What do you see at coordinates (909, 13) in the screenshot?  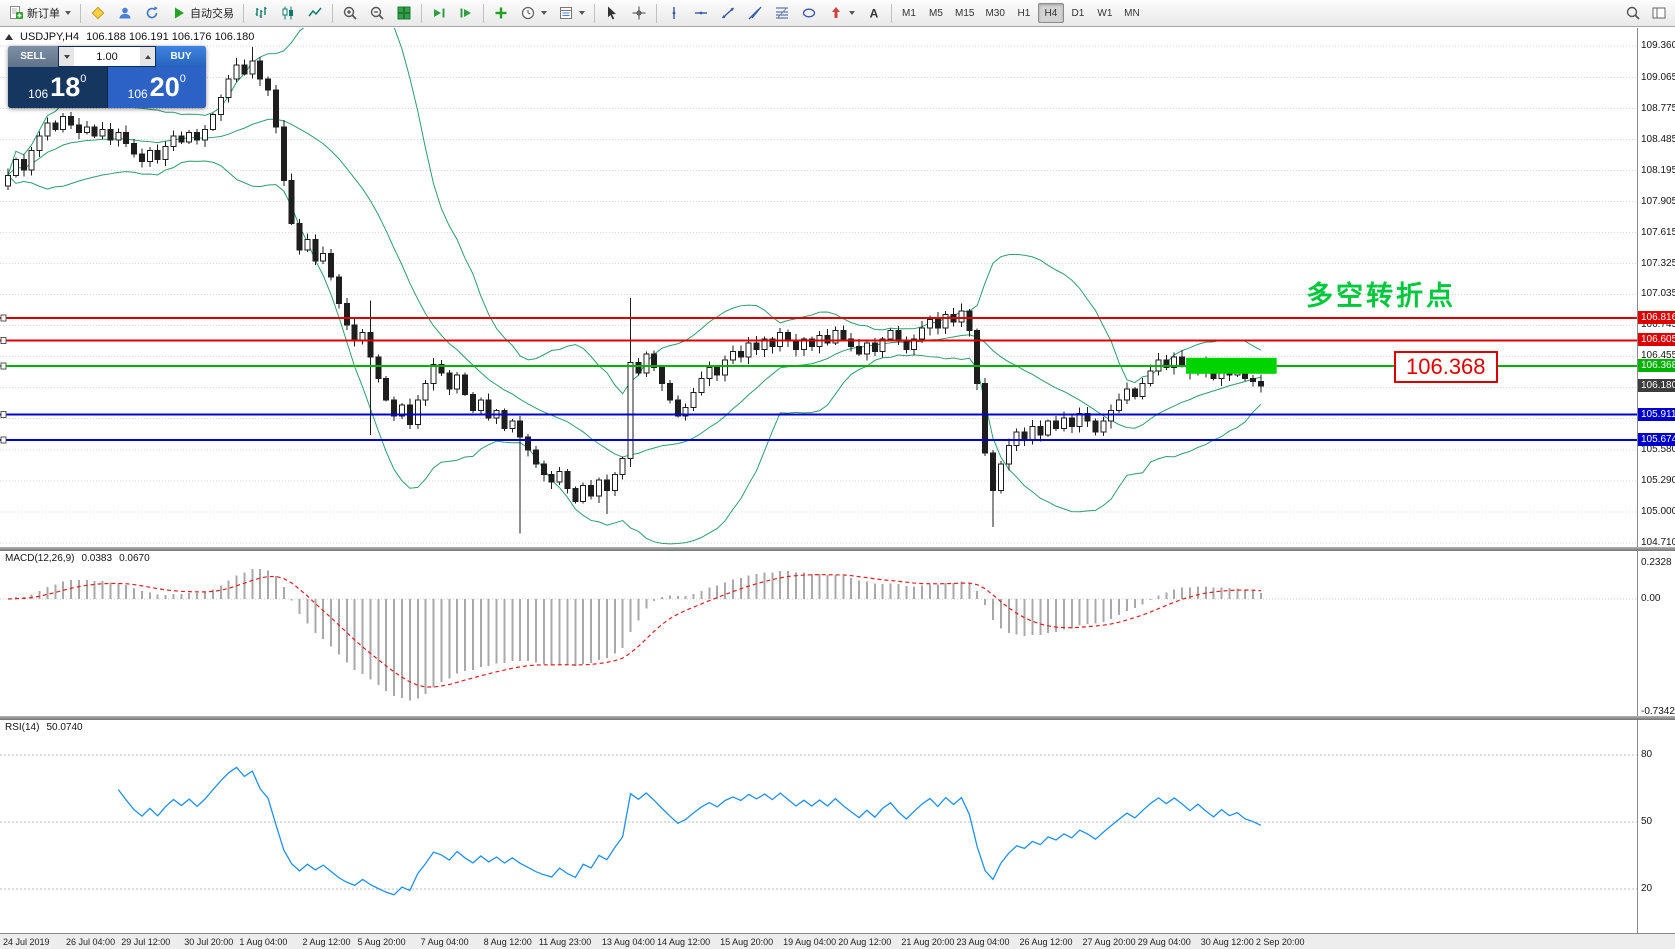 I see `timeframe-m1-button: M1` at bounding box center [909, 13].